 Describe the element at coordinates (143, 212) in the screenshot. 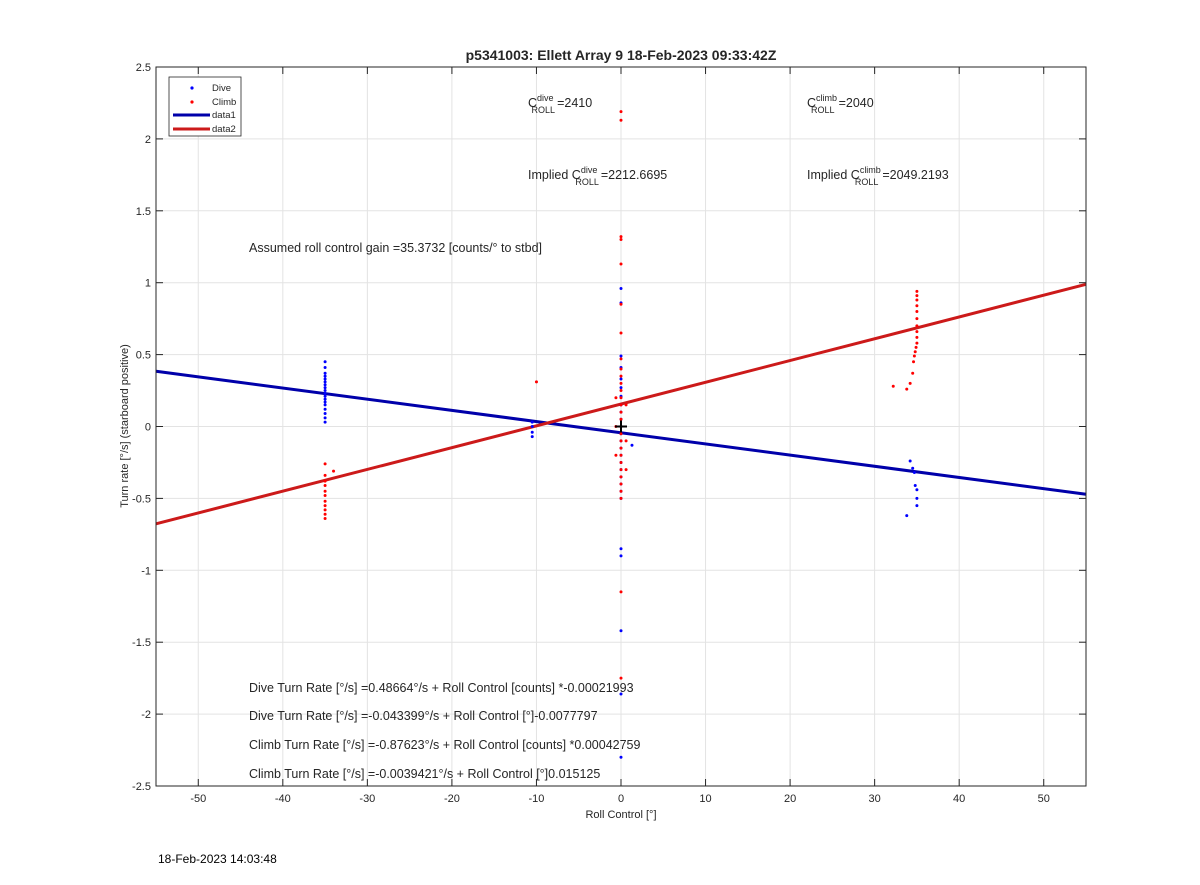

I see `y-tick-label: 1.5` at that location.